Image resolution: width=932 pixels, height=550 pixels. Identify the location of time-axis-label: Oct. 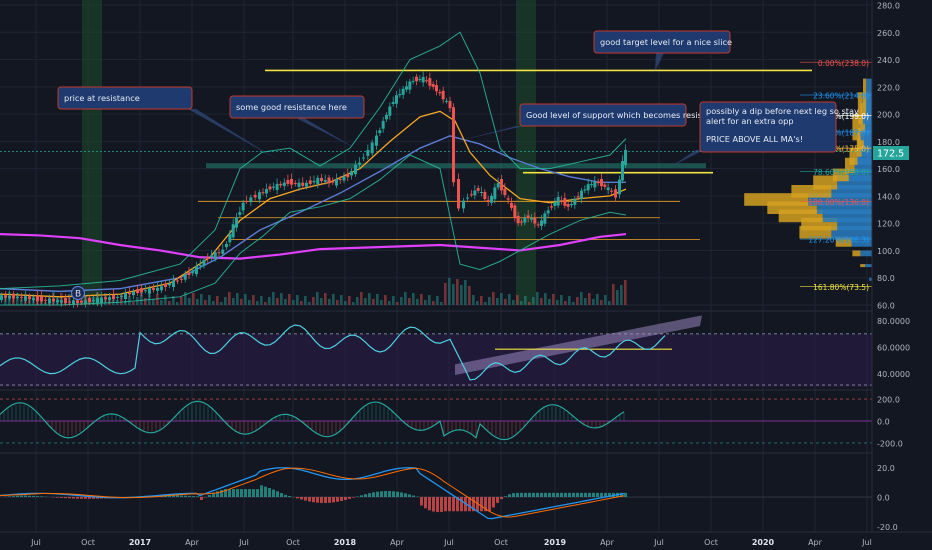
(88, 542).